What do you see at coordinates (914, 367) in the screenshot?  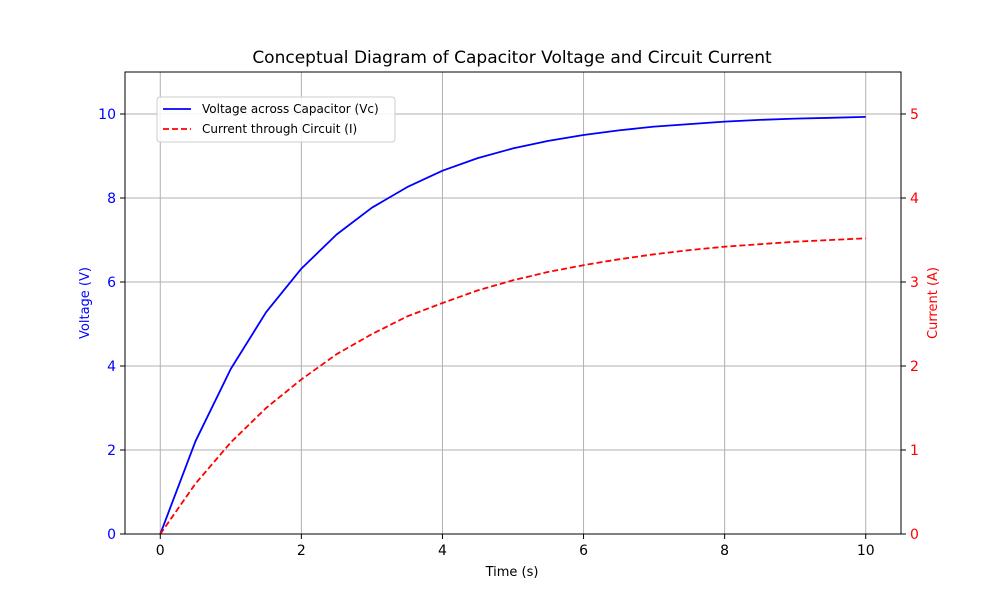 I see `y-right-tick-label-2: 2` at bounding box center [914, 367].